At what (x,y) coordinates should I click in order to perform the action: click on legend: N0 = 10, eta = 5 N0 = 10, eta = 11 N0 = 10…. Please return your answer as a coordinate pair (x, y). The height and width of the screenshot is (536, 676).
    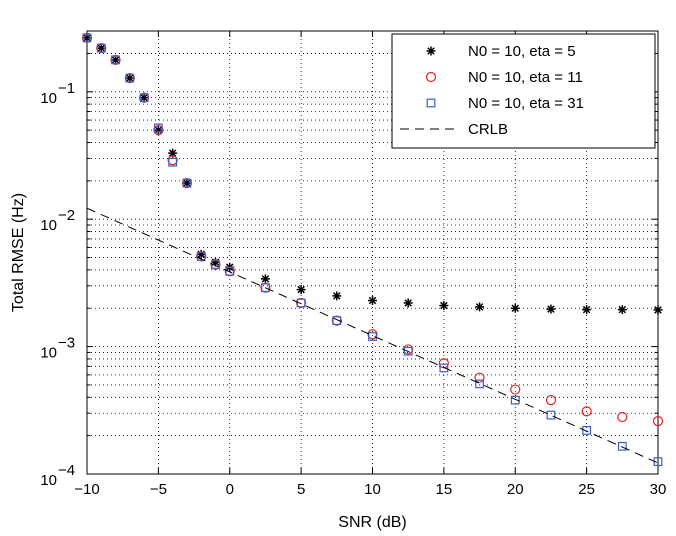
    Looking at the image, I should click on (523, 91).